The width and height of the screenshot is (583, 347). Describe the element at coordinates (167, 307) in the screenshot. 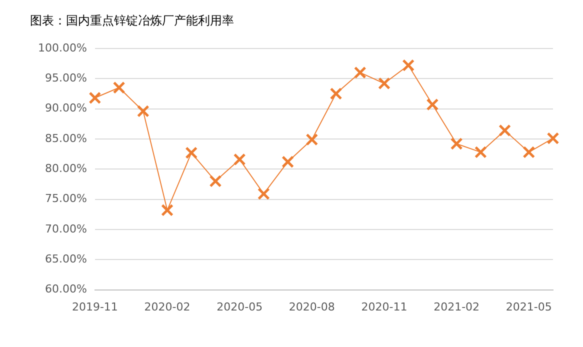

I see `x-tick-label: 2020-02` at that location.